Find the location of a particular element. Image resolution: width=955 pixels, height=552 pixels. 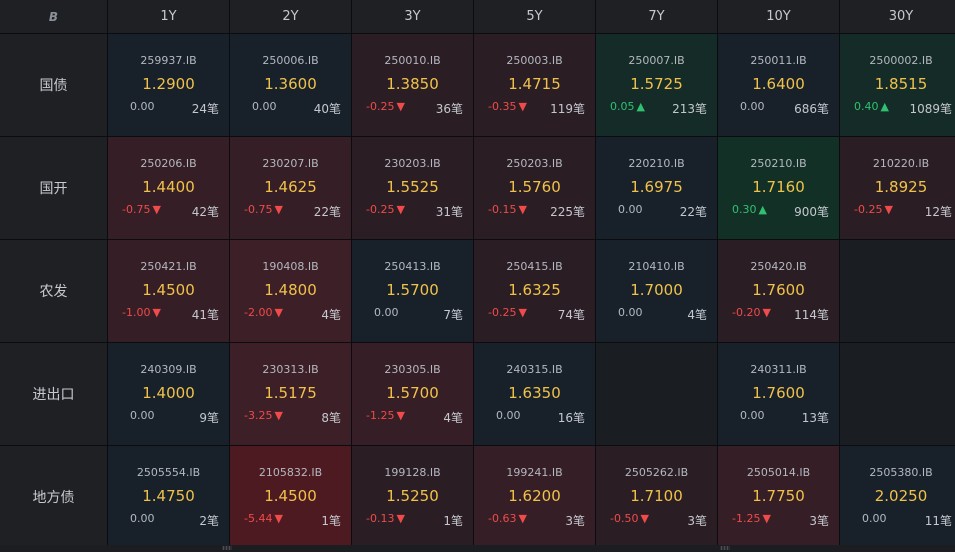

yield-value: 1.5700 is located at coordinates (412, 393).